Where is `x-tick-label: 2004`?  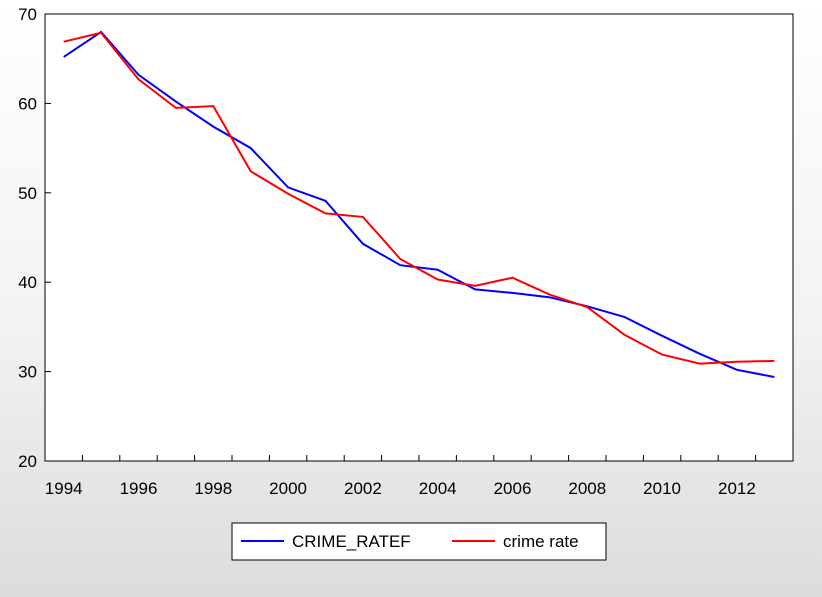 x-tick-label: 2004 is located at coordinates (438, 488).